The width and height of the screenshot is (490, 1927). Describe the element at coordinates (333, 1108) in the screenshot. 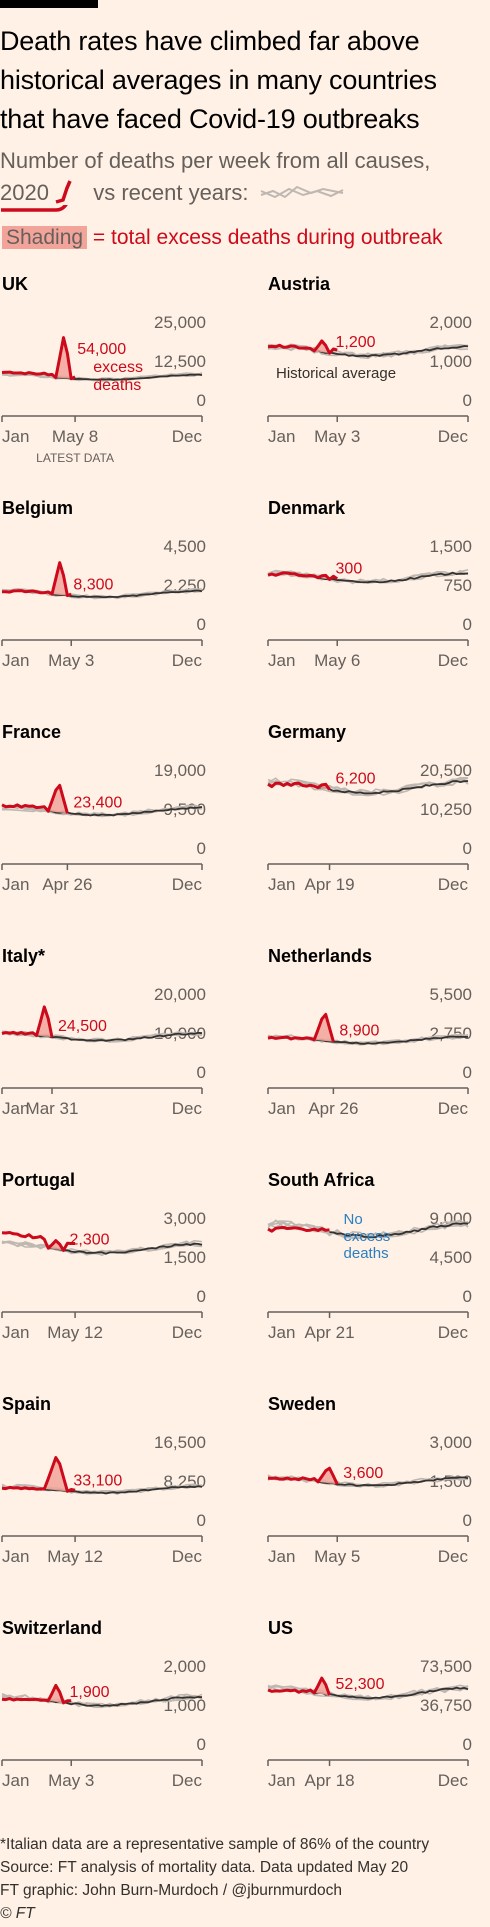

I see `x-tick-label: Apr 26` at that location.